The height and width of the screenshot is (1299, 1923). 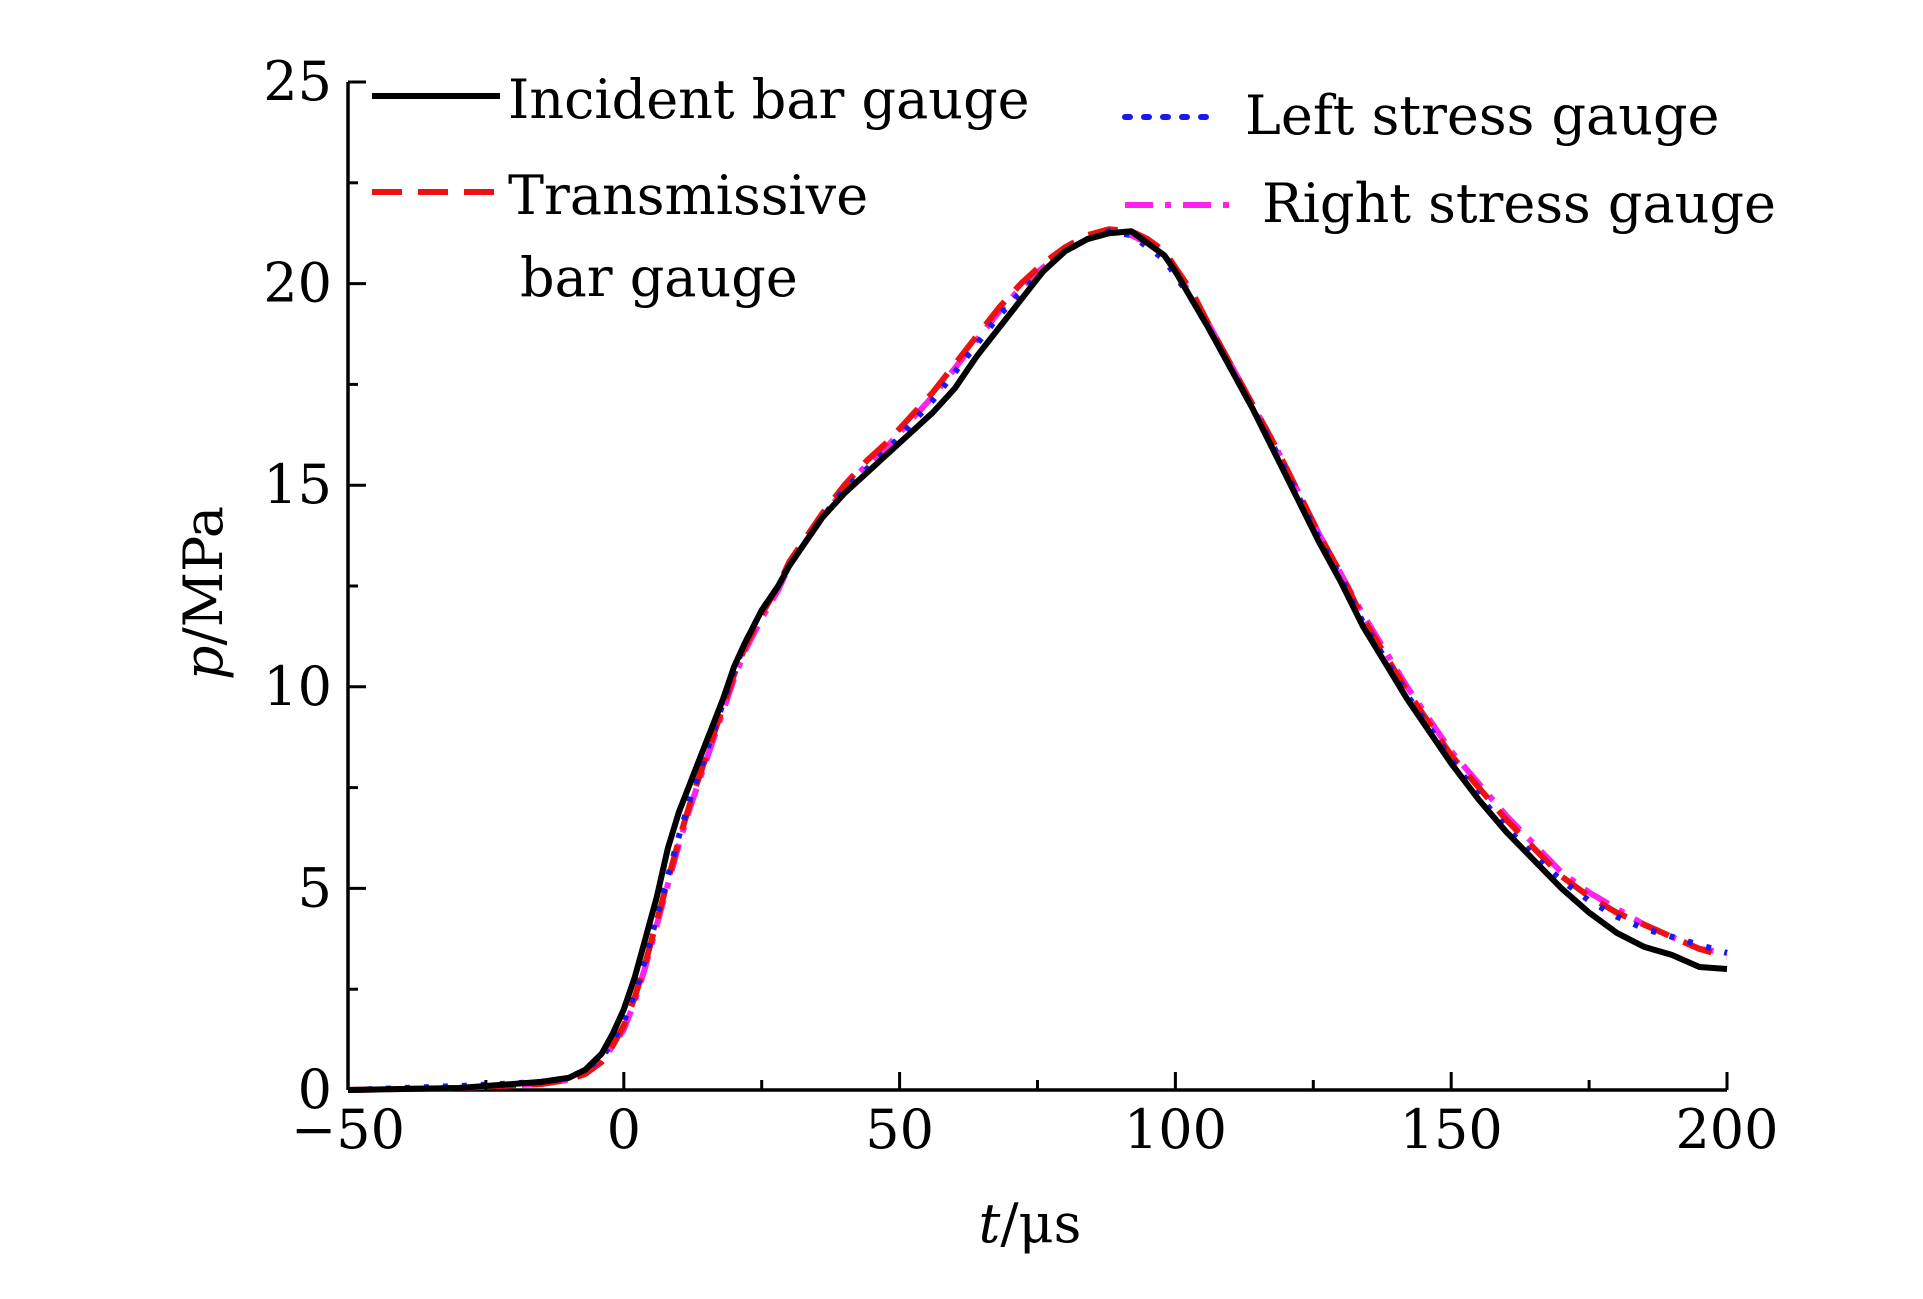 I want to click on x-tick-label-3: 100, so click(x=1175, y=1129).